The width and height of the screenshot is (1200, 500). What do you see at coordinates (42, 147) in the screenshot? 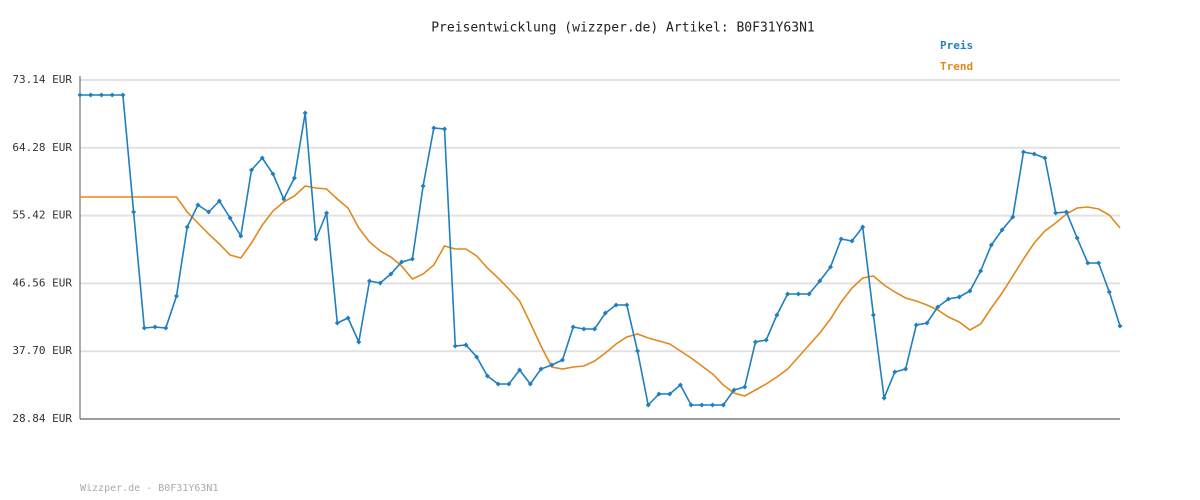
I see `y-tick-label: 64.28 EUR` at bounding box center [42, 147].